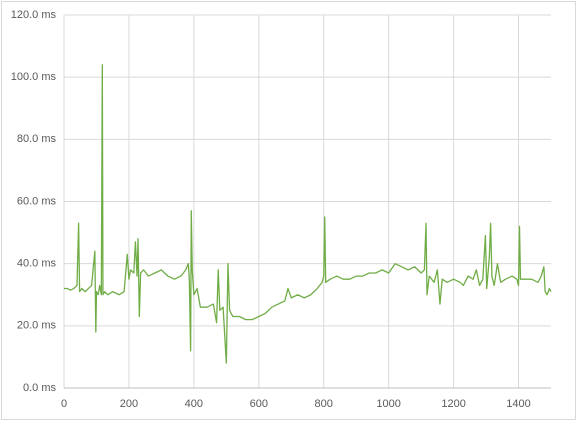 Image resolution: width=583 pixels, height=429 pixels. Describe the element at coordinates (64, 404) in the screenshot. I see `x-tick-label: 0` at that location.